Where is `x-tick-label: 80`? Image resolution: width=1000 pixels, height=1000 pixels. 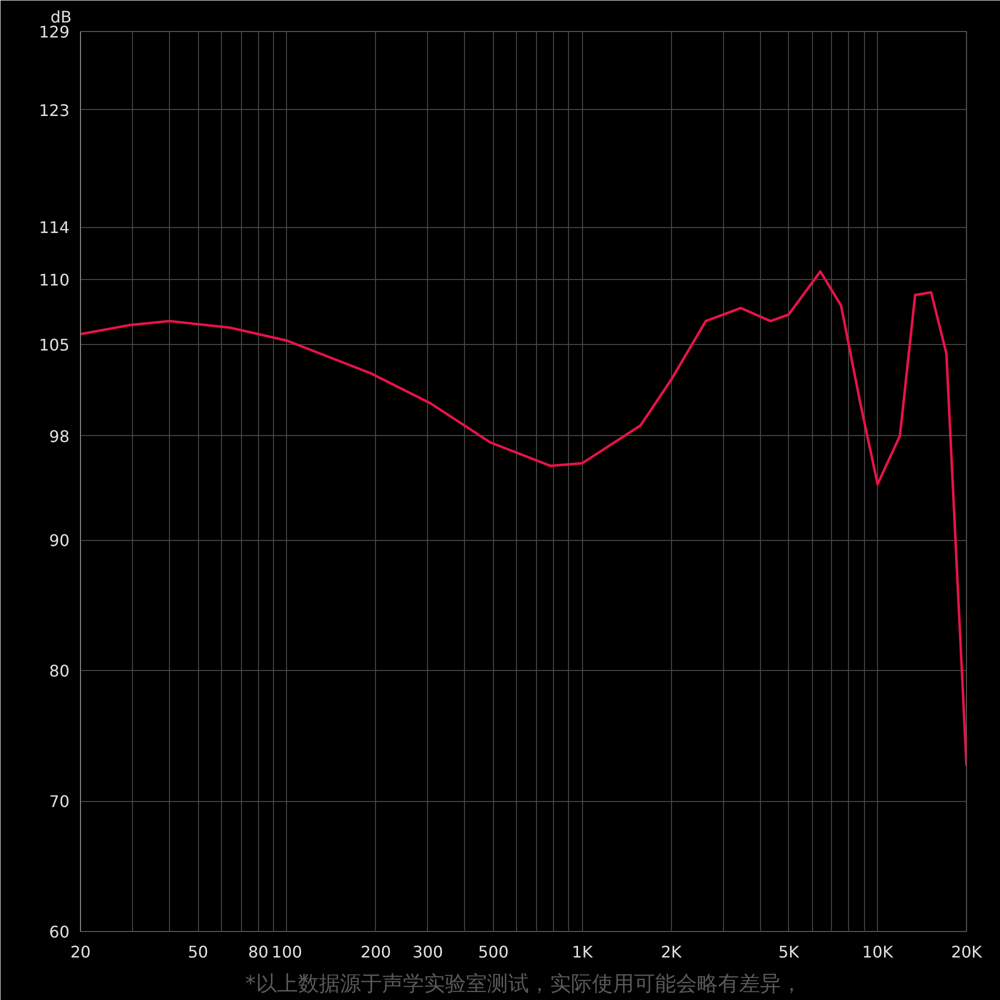 x-tick-label: 80 is located at coordinates (258, 952).